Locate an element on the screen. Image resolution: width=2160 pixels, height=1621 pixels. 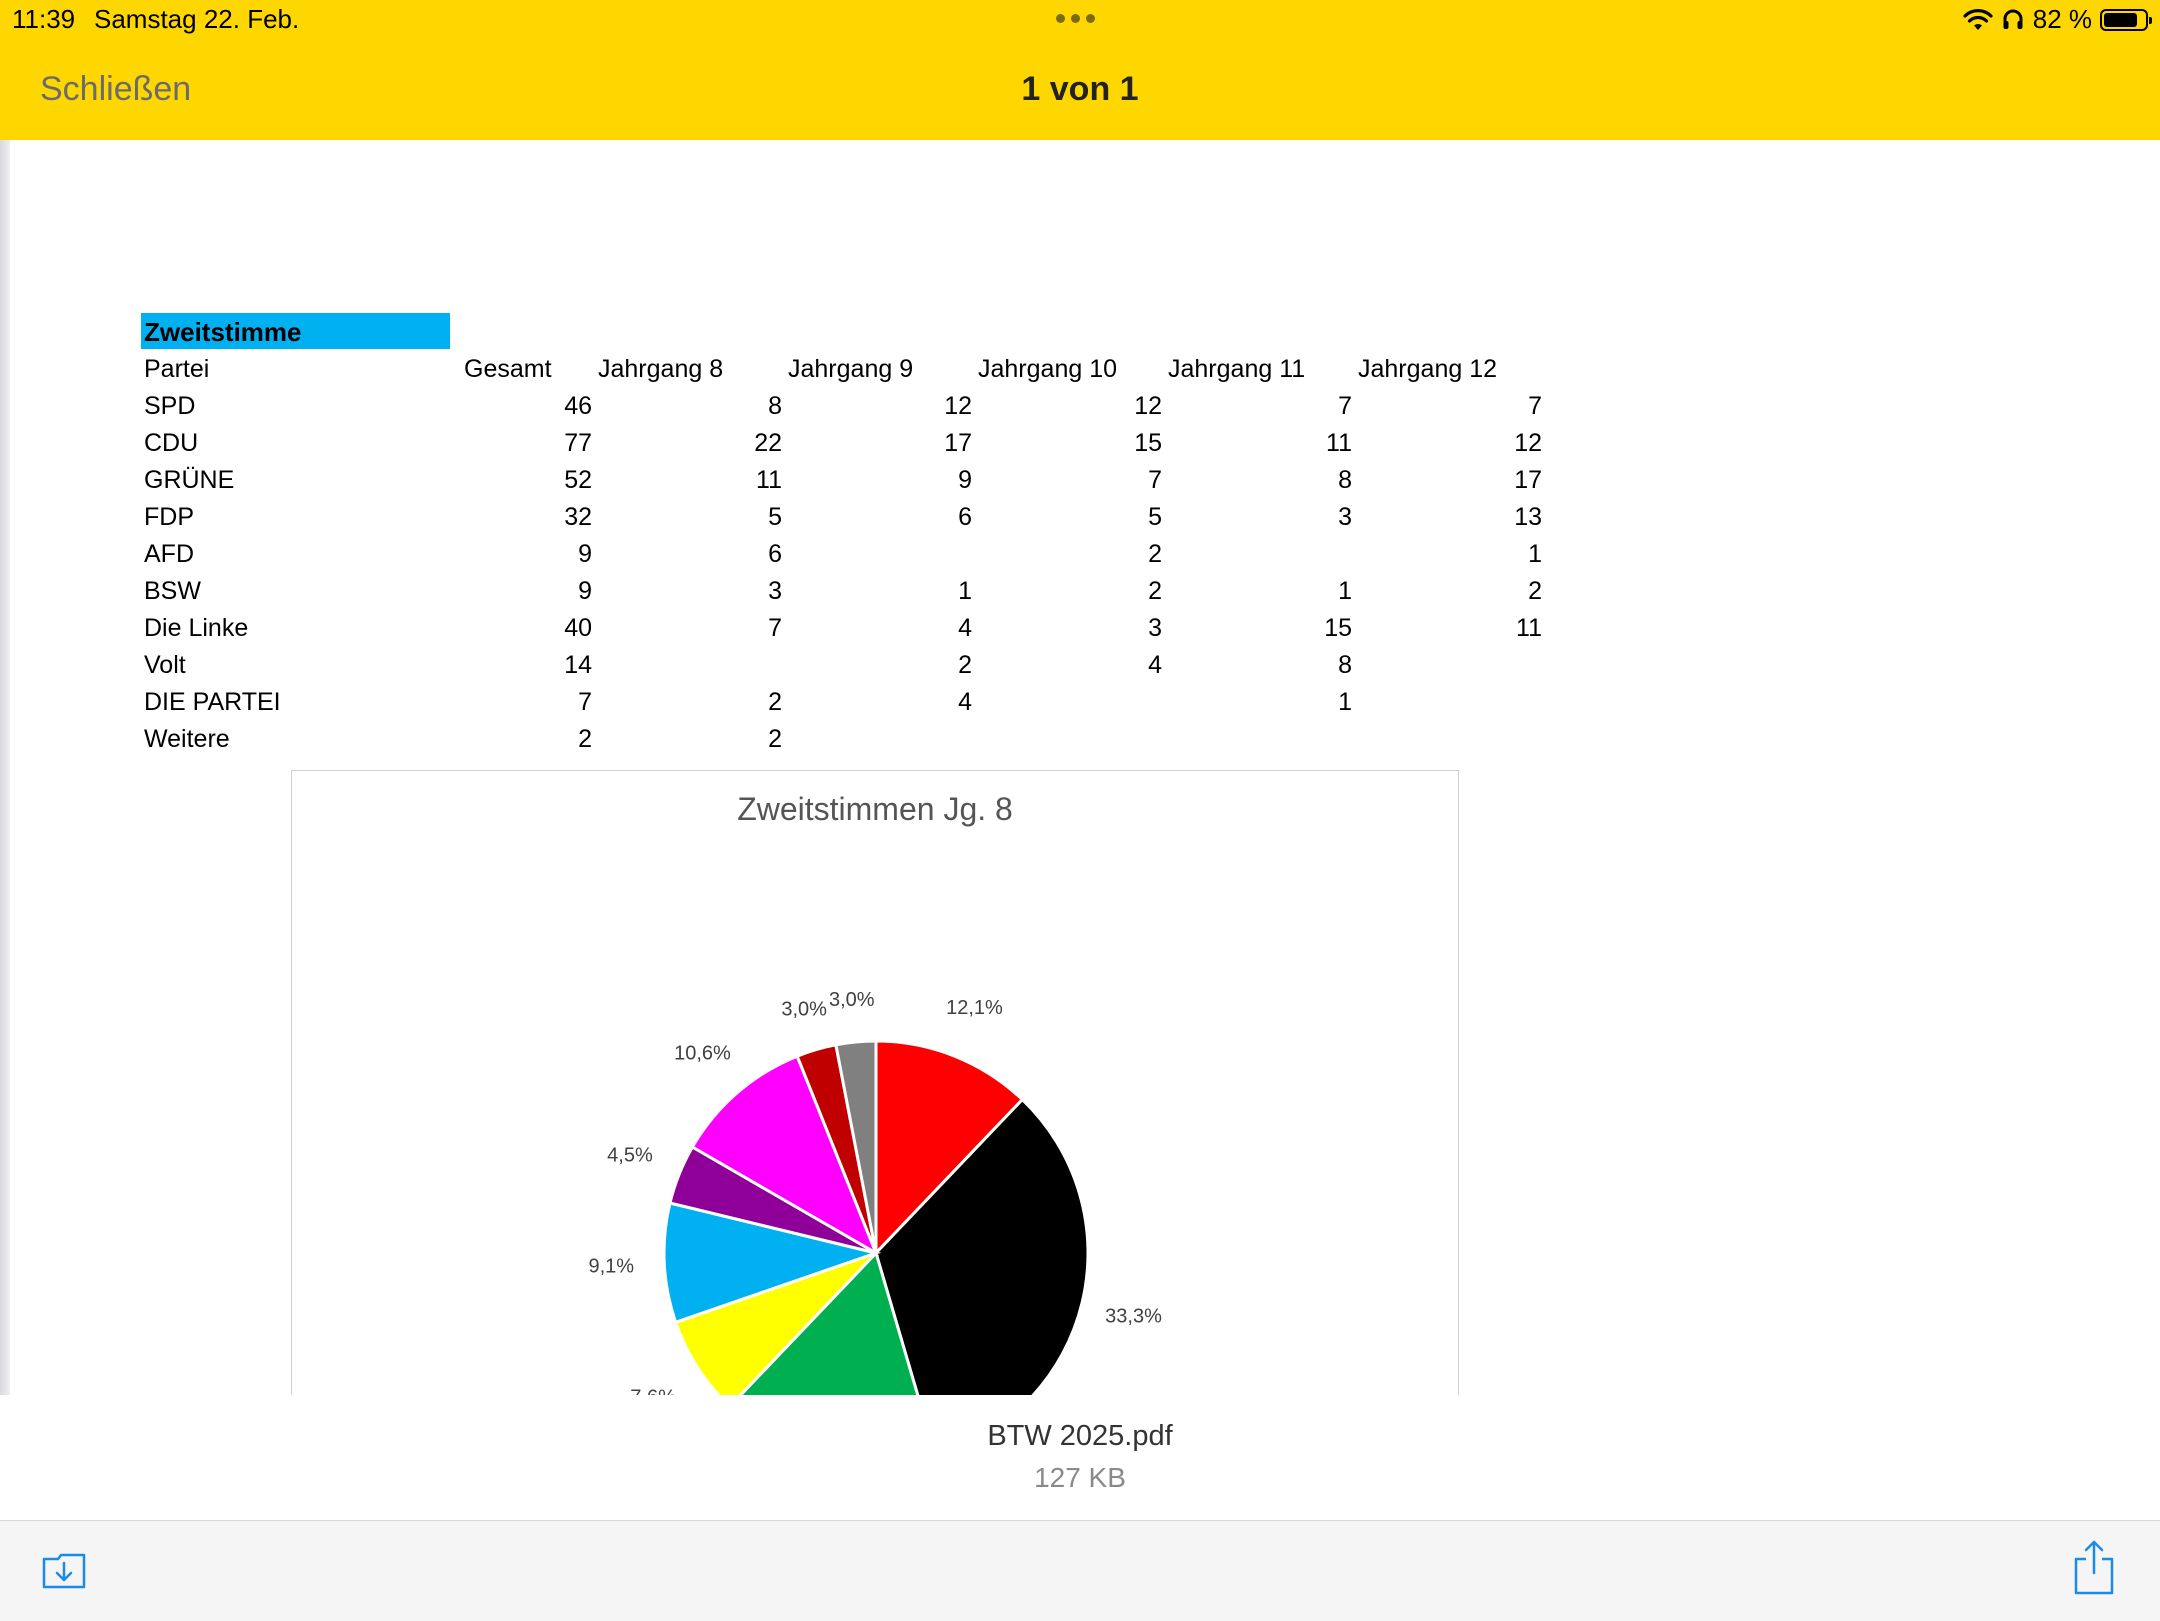
bottom-toolbar is located at coordinates (1080, 1570).